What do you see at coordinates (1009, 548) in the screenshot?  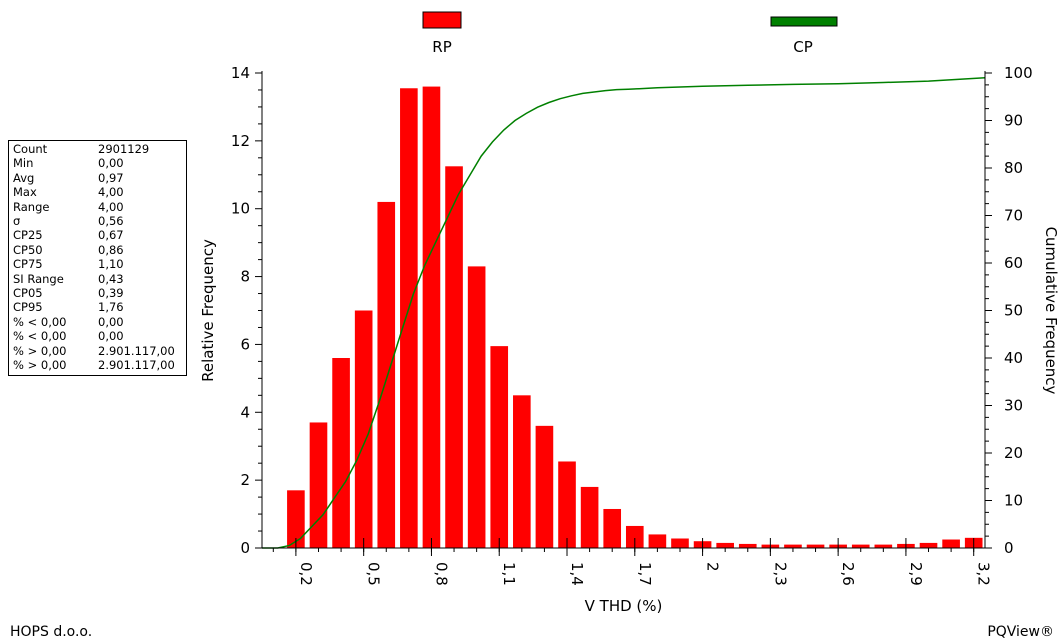 I see `y2-tick-label: 0` at bounding box center [1009, 548].